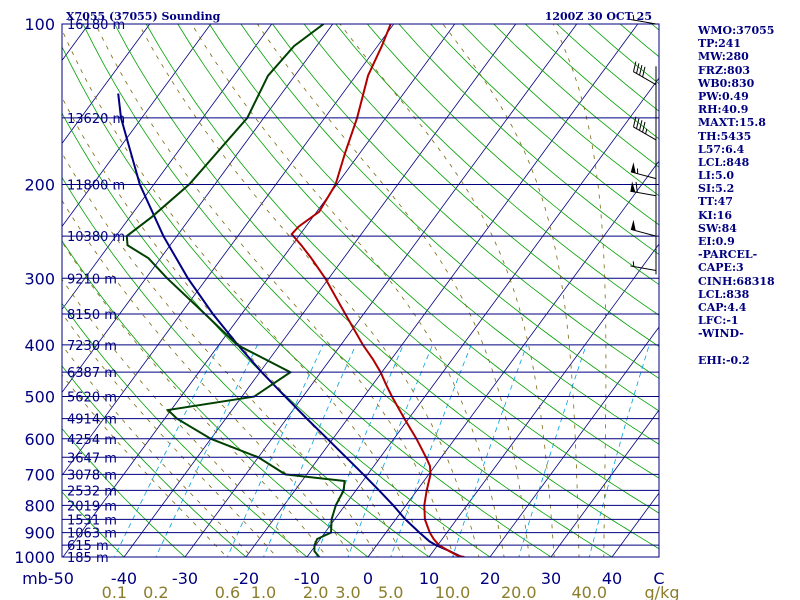 The width and height of the screenshot is (800, 600). I want to click on index-line: CINH:68318, so click(736, 281).